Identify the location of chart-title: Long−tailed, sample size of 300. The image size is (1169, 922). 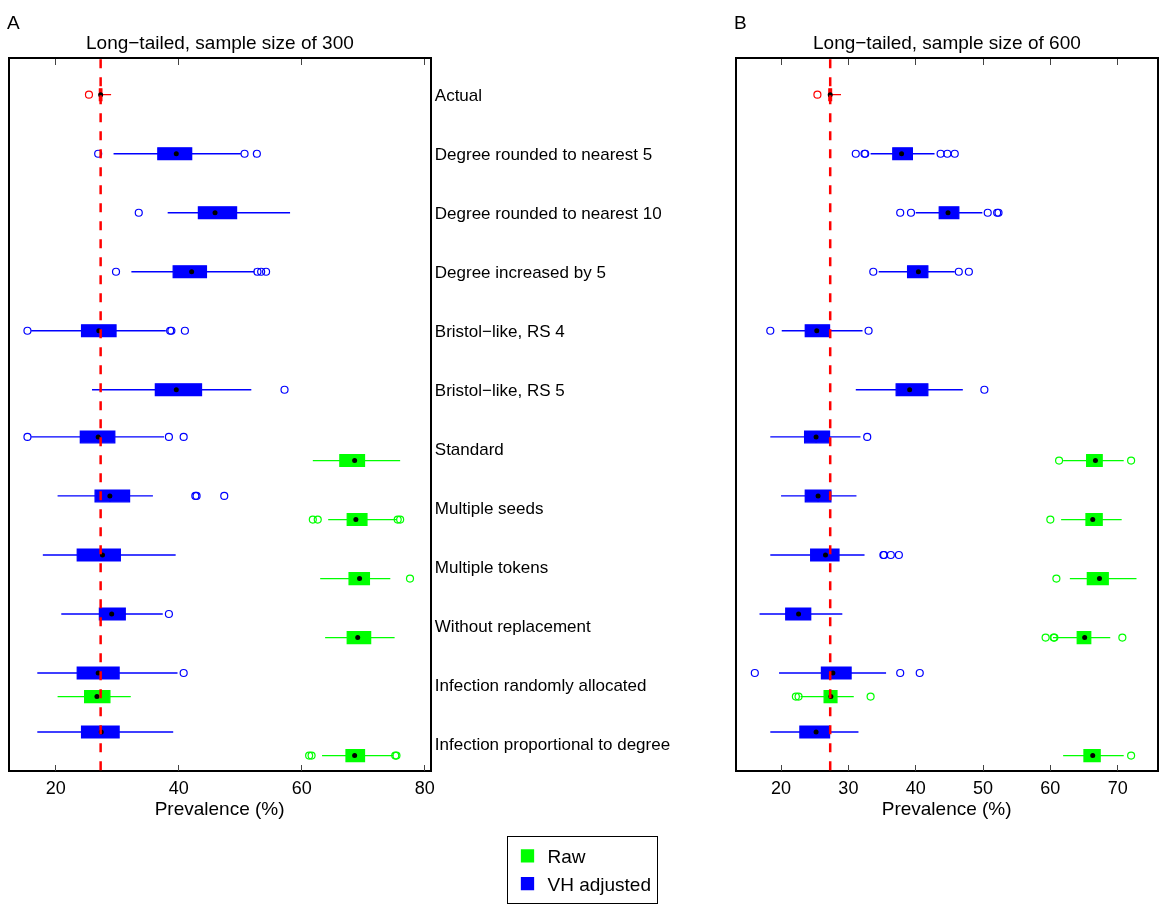
(220, 42).